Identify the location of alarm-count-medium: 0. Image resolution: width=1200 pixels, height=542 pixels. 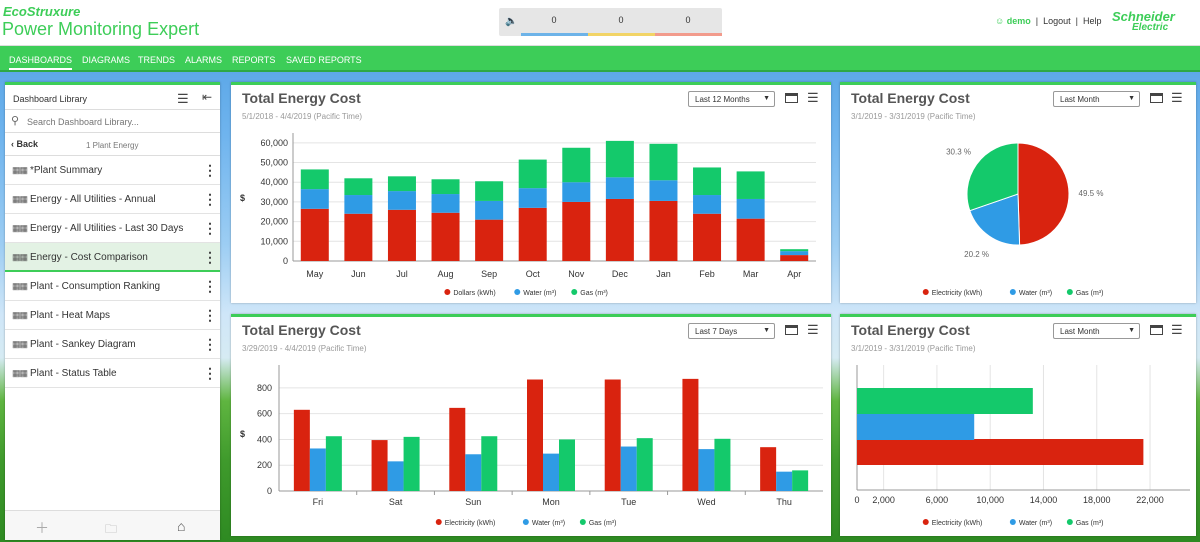
(621, 20).